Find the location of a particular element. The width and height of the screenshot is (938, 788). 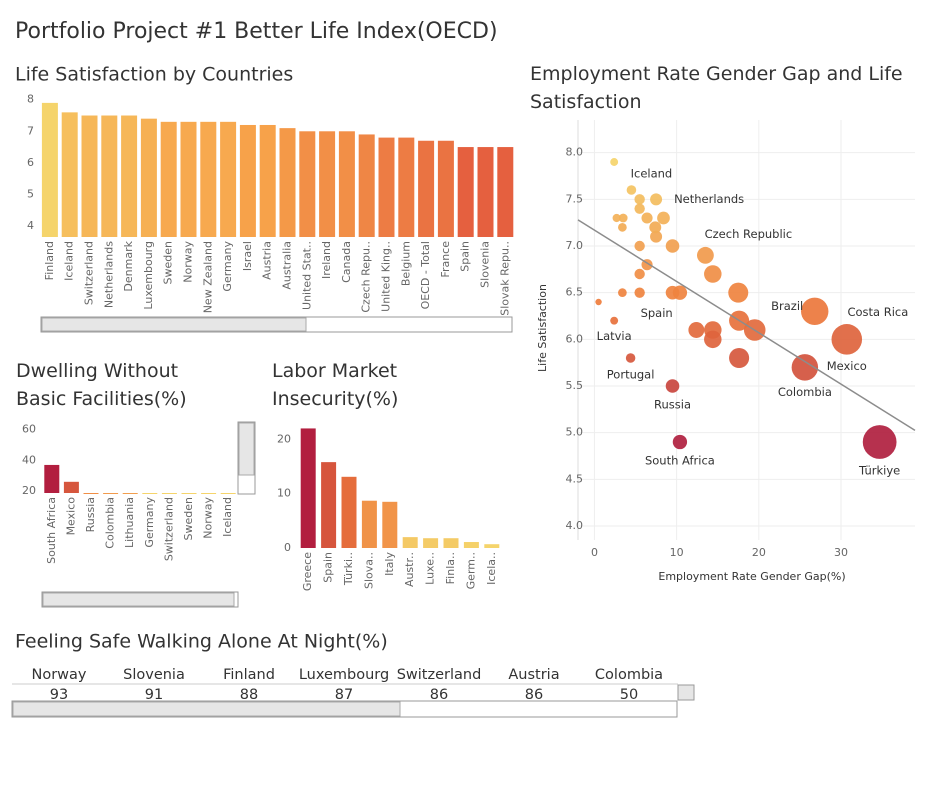

x-tick-label: France is located at coordinates (445, 259).